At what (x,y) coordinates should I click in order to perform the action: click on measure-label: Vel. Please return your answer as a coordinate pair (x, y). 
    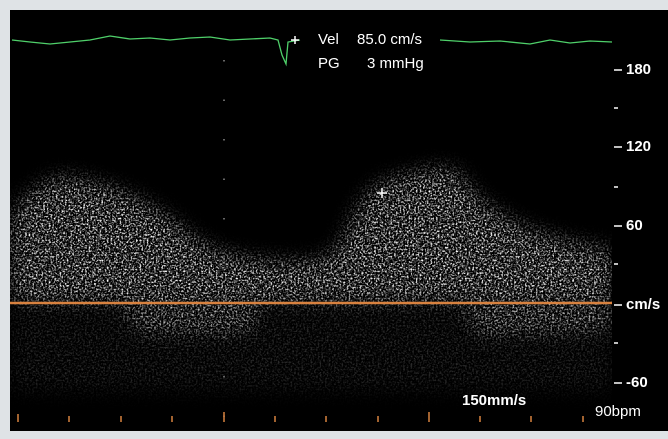
    Looking at the image, I should click on (328, 39).